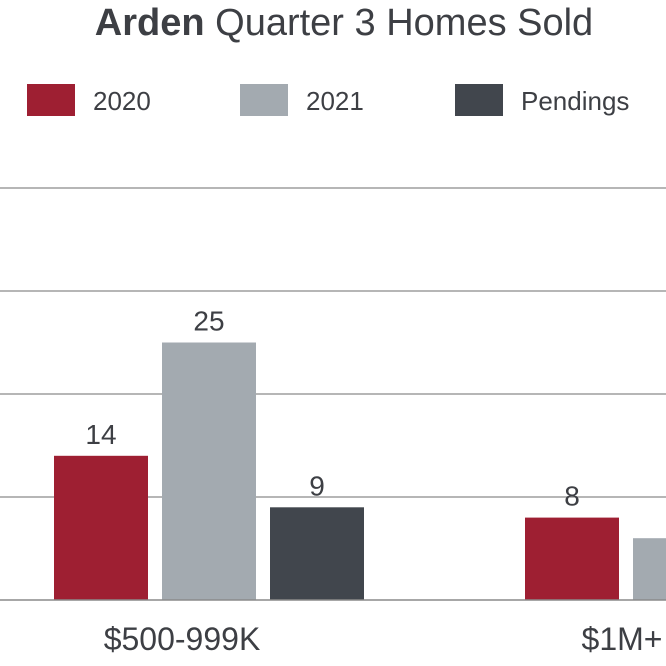 Image resolution: width=666 pixels, height=666 pixels. I want to click on chart-title: Arden Quarter 3 Homes Sold, so click(333, 23).